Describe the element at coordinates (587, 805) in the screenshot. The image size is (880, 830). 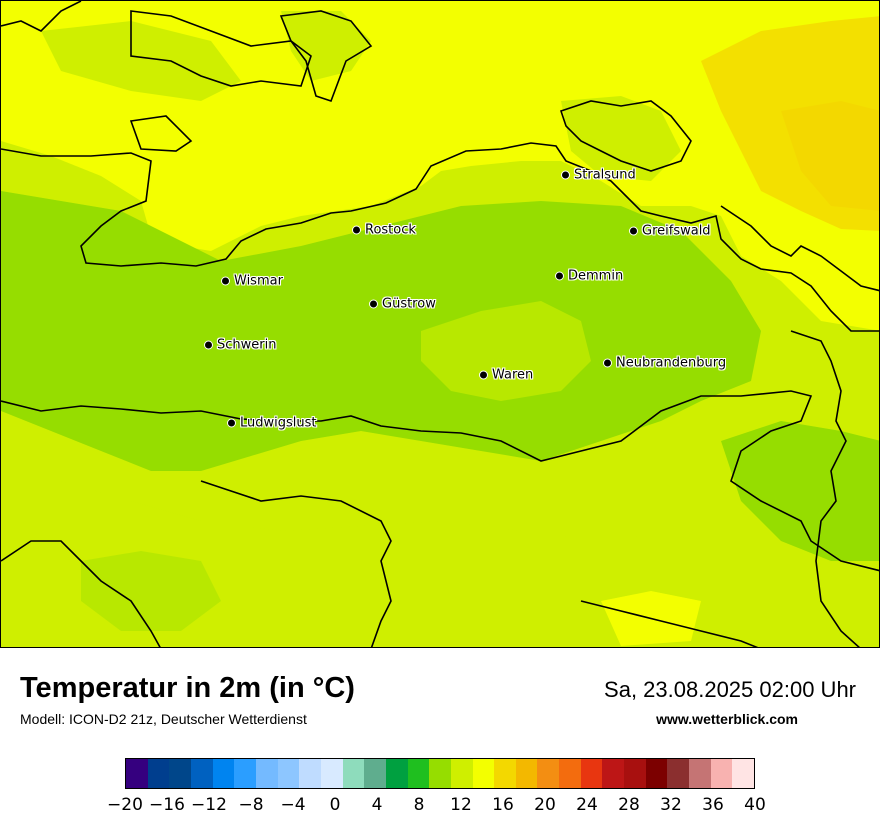
I see `legend-tick-label: 24` at that location.